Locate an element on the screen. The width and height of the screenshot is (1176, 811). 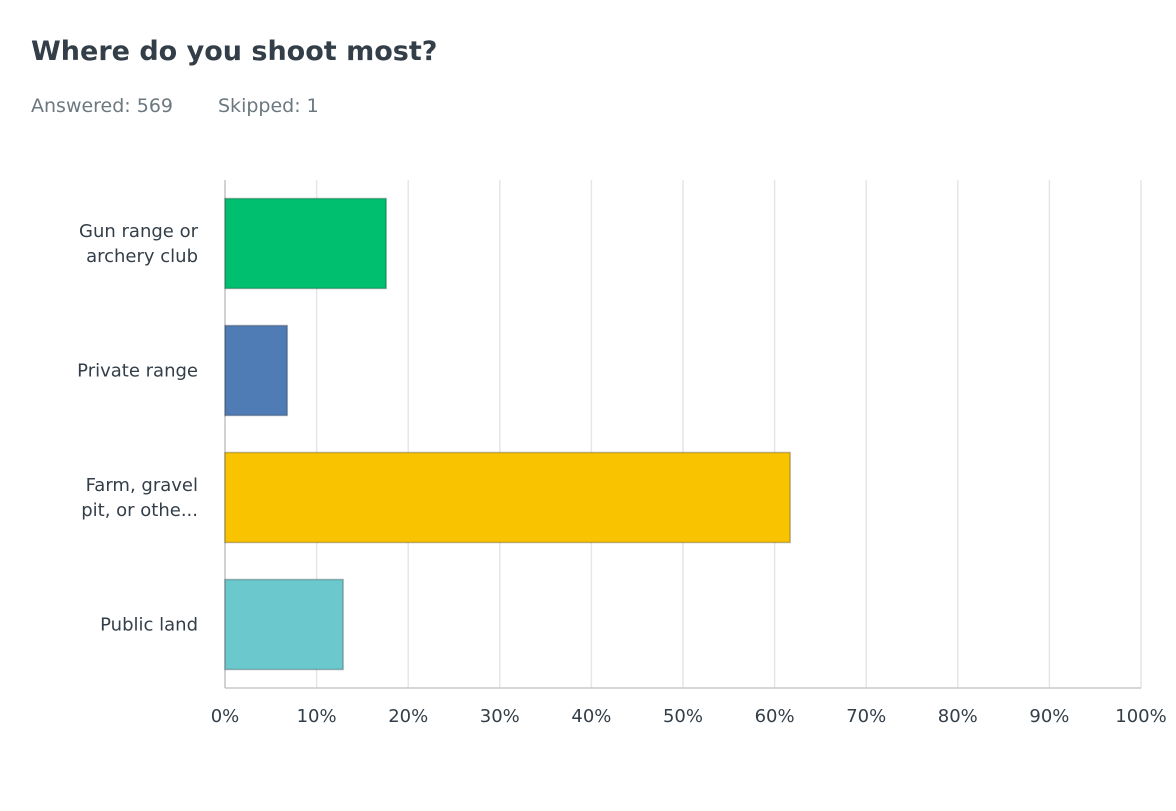
chart-title: Where do you shoot most? is located at coordinates (234, 51).